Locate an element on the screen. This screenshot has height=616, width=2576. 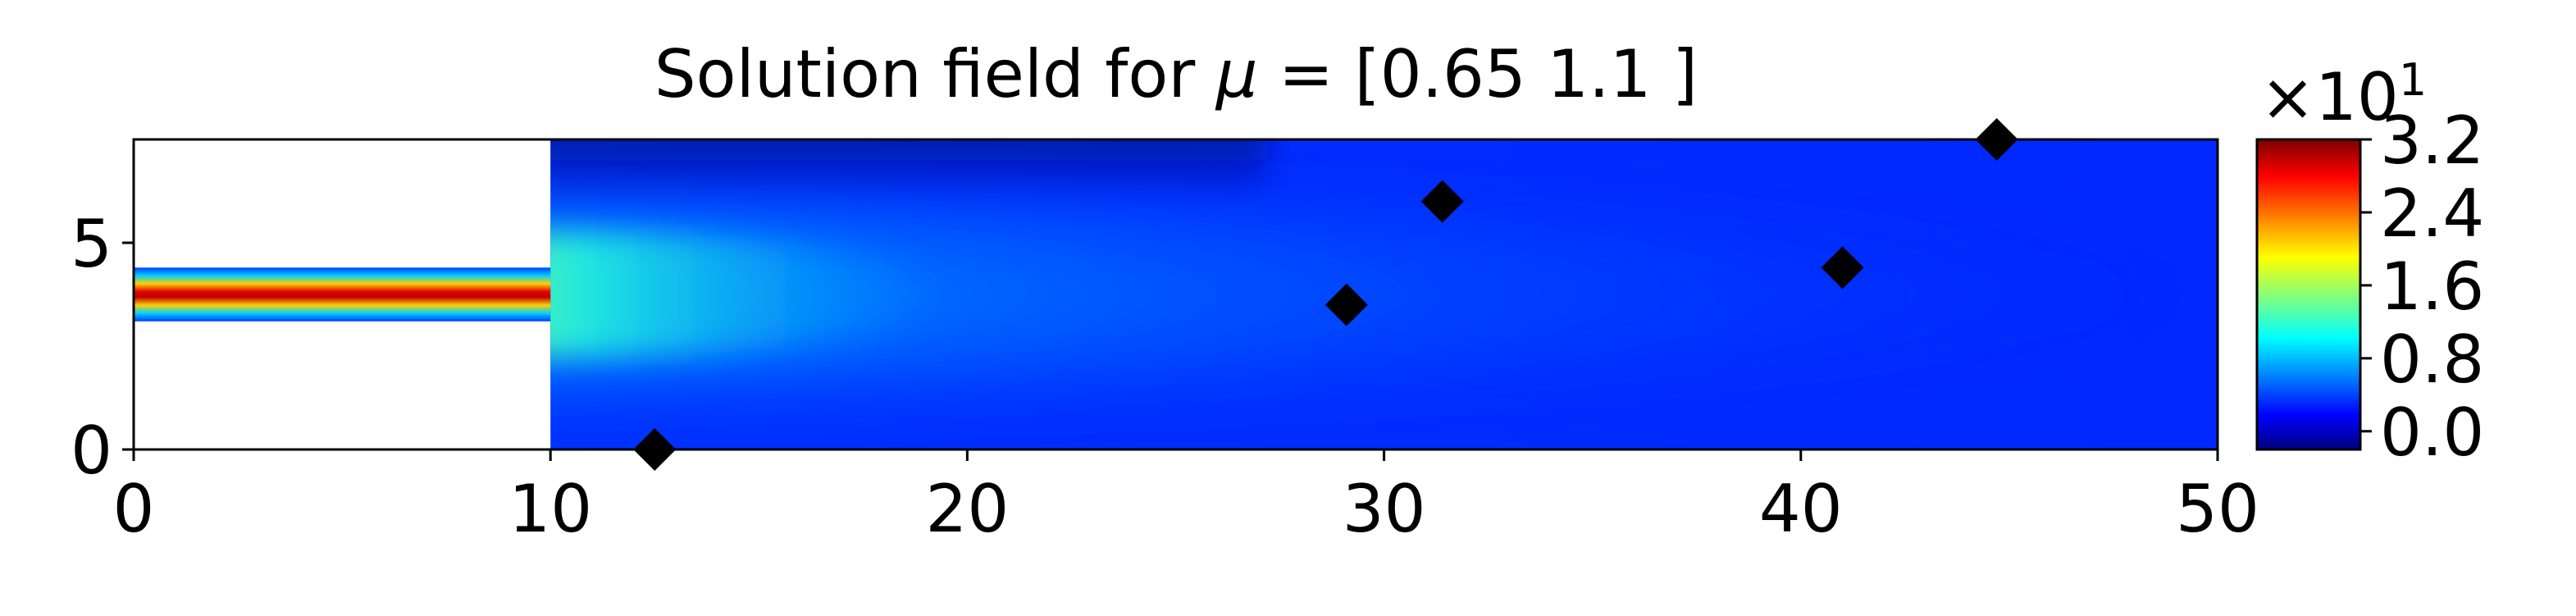
inlet-channel-field is located at coordinates (342, 294).